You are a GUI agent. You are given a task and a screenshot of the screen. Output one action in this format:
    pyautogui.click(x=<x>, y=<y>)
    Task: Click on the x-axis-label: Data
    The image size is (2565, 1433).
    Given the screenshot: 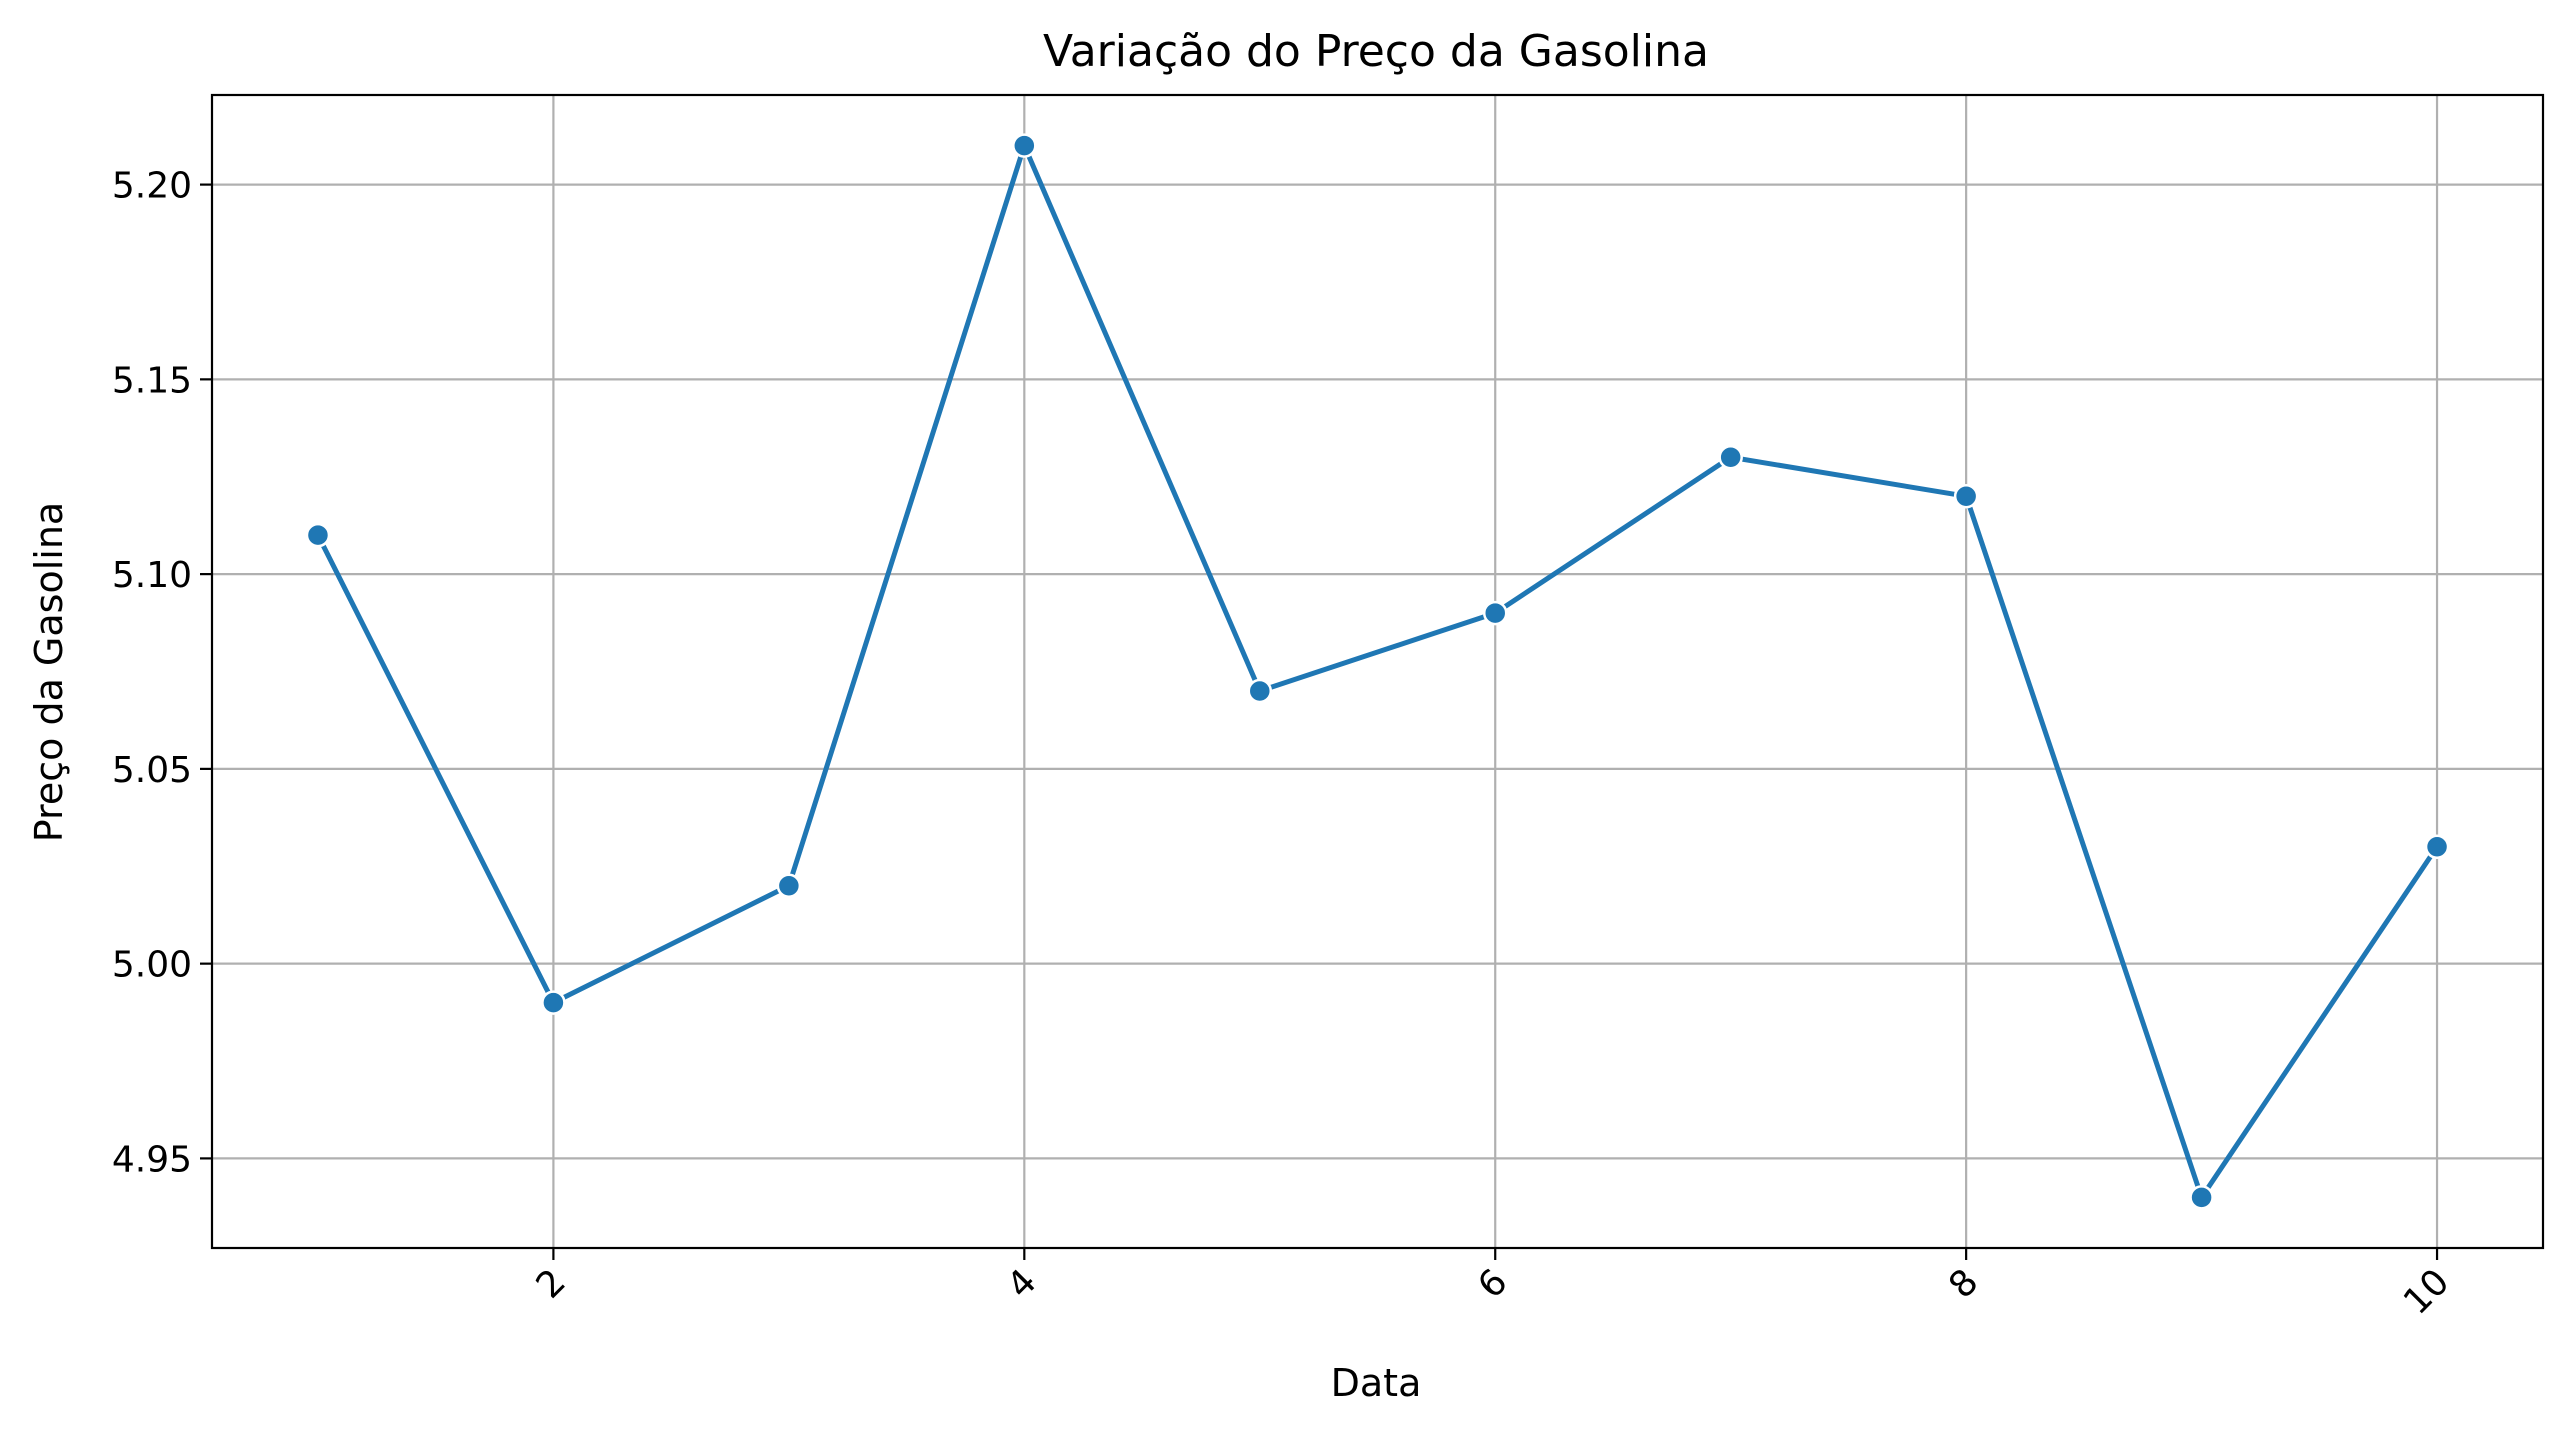 What is the action you would take?
    pyautogui.click(x=1376, y=1383)
    